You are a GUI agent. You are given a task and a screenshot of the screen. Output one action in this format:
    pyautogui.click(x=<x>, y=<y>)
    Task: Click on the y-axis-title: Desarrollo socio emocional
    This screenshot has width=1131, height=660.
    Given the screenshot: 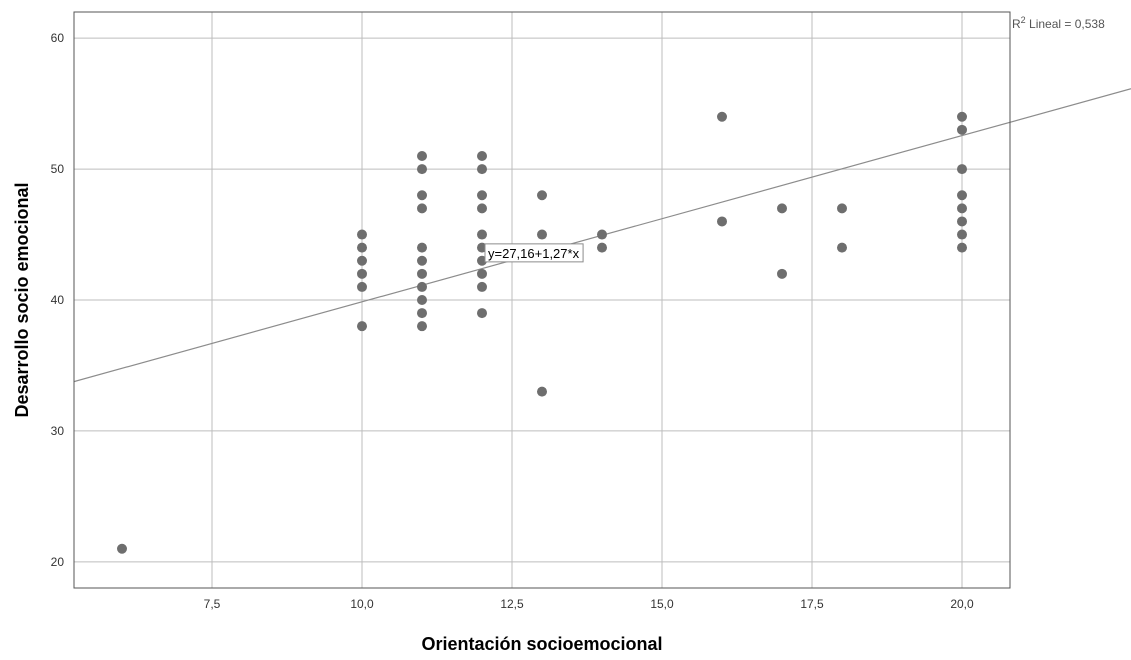 What is the action you would take?
    pyautogui.click(x=22, y=299)
    